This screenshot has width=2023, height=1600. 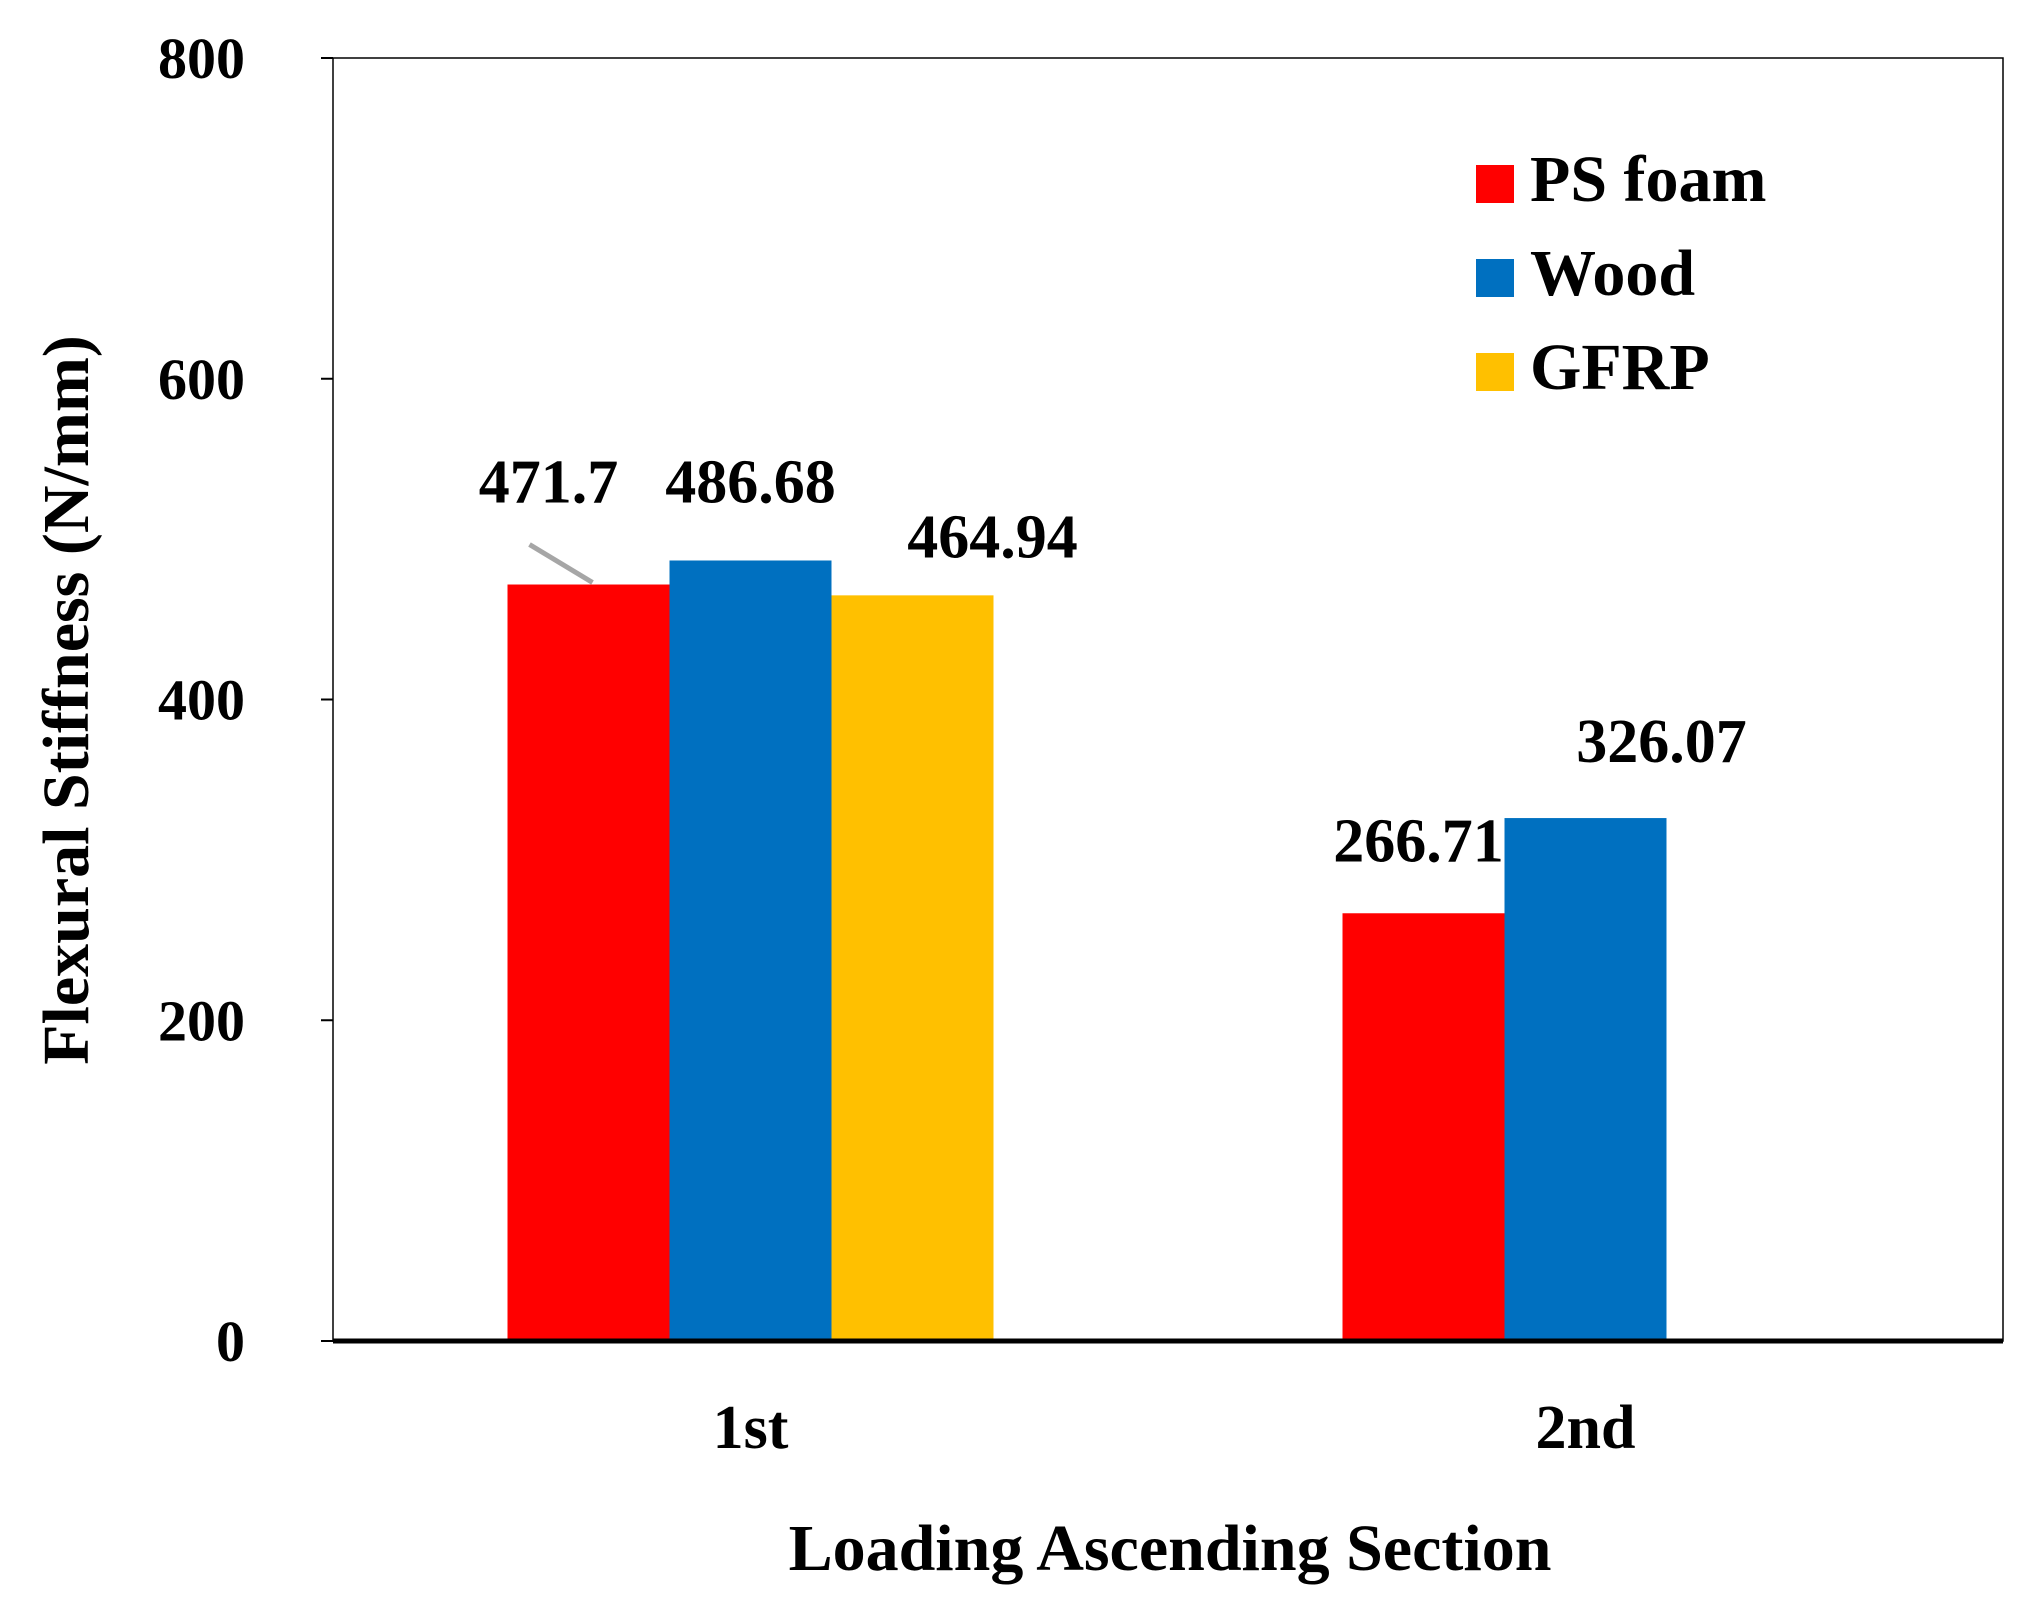 I want to click on bar-wood-2nd, so click(x=1585, y=1079).